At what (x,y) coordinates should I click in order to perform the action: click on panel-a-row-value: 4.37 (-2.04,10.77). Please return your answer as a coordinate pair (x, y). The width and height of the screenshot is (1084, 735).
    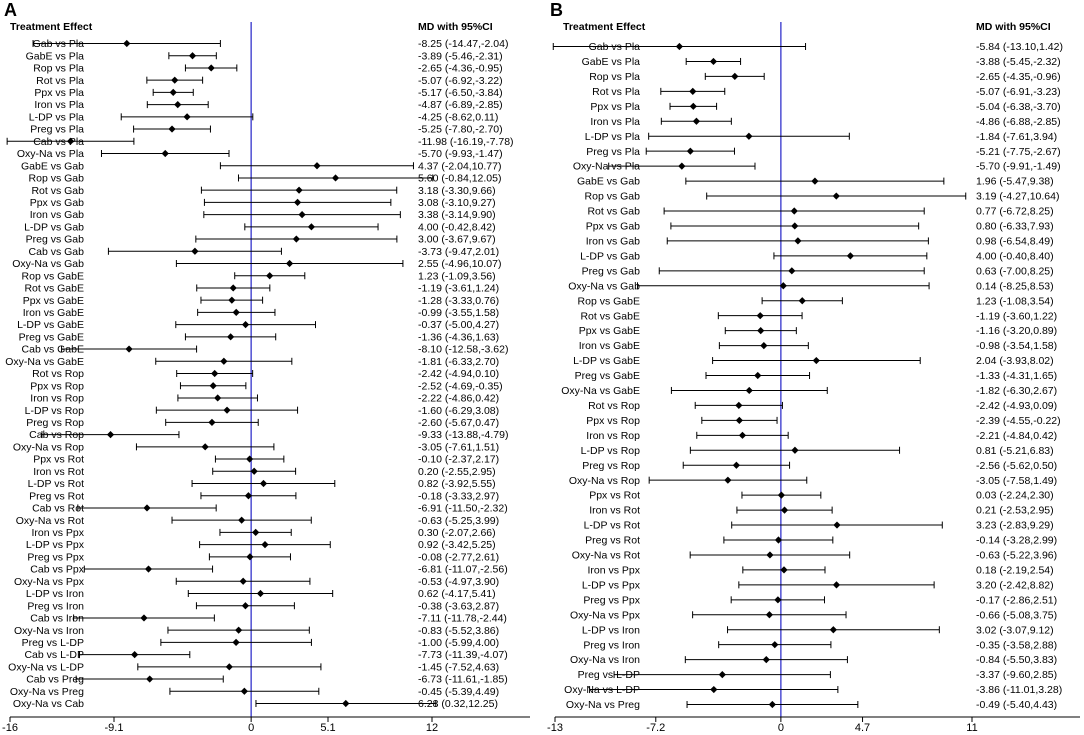
    Looking at the image, I should click on (459, 166).